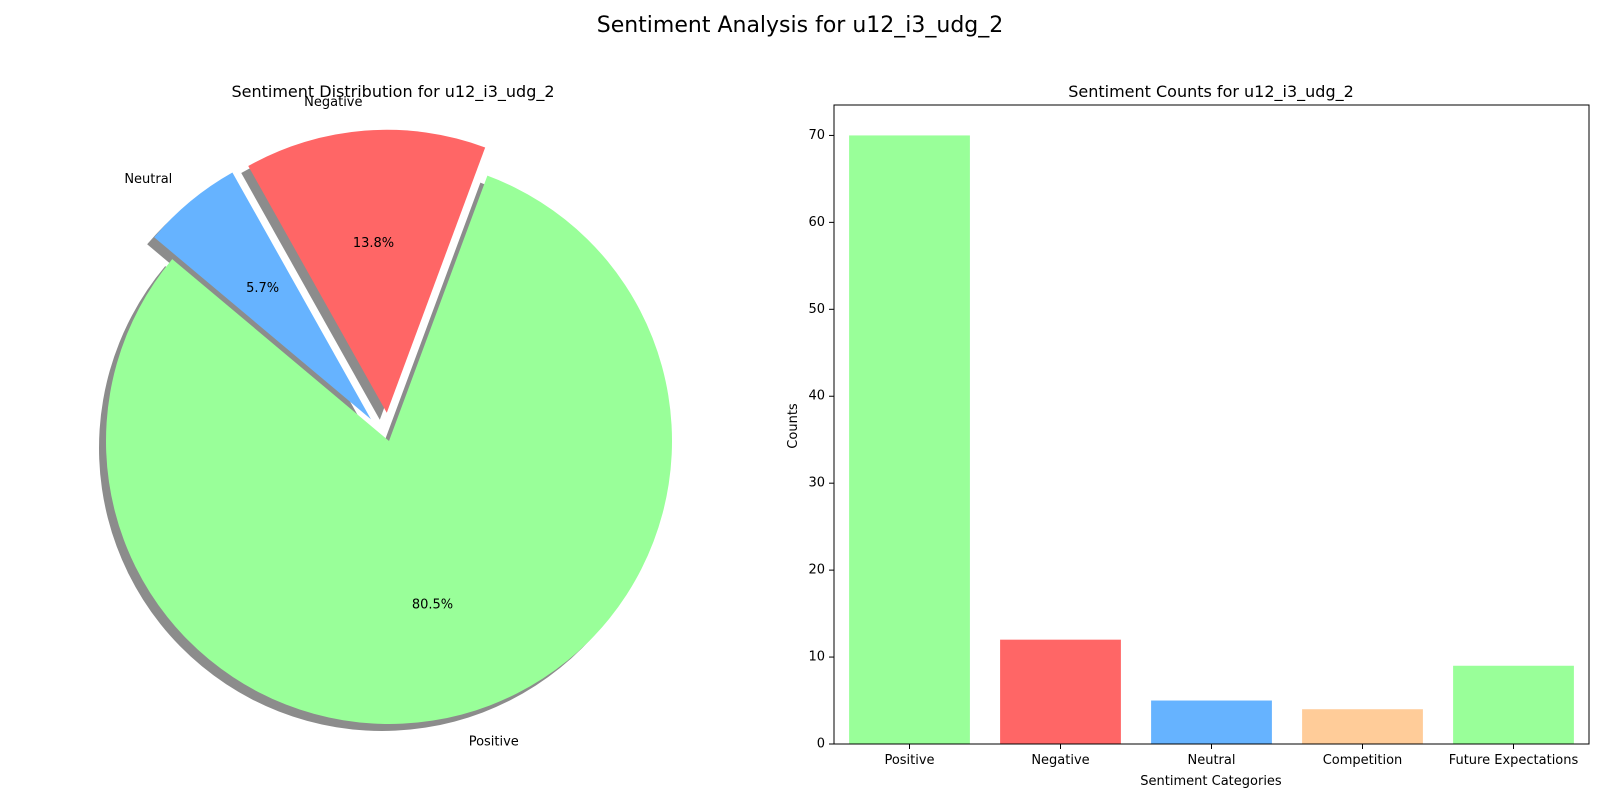 Image resolution: width=1600 pixels, height=800 pixels. I want to click on bar-negative, so click(1060, 692).